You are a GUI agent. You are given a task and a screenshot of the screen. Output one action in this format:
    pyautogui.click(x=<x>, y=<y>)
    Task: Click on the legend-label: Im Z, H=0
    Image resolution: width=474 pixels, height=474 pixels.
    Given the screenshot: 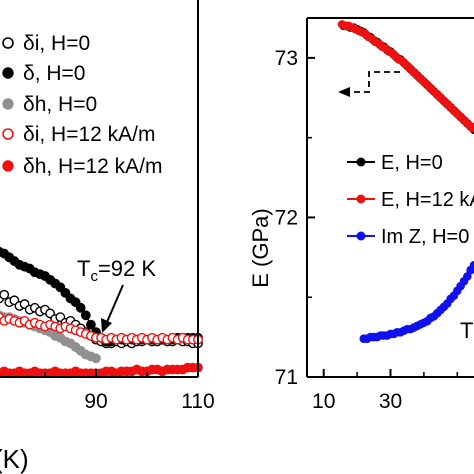 What is the action you would take?
    pyautogui.click(x=425, y=237)
    